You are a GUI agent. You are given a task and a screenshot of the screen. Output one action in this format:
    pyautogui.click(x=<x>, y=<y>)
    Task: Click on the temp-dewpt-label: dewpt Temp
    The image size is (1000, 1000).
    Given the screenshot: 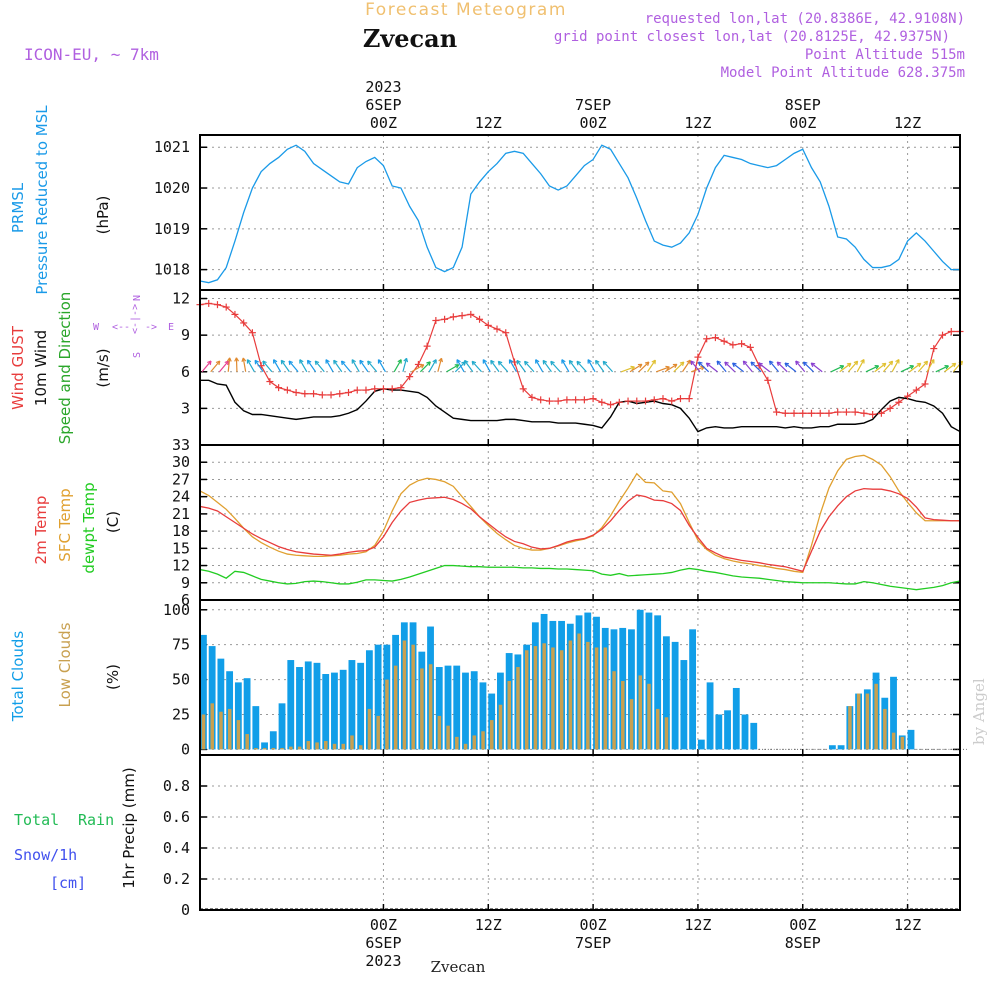 What is the action you would take?
    pyautogui.click(x=89, y=527)
    